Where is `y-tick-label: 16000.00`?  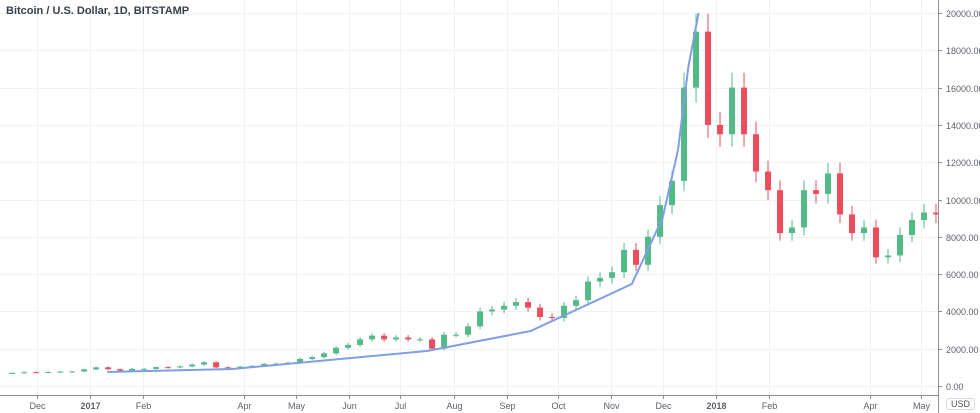 y-tick-label: 16000.00 is located at coordinates (963, 89).